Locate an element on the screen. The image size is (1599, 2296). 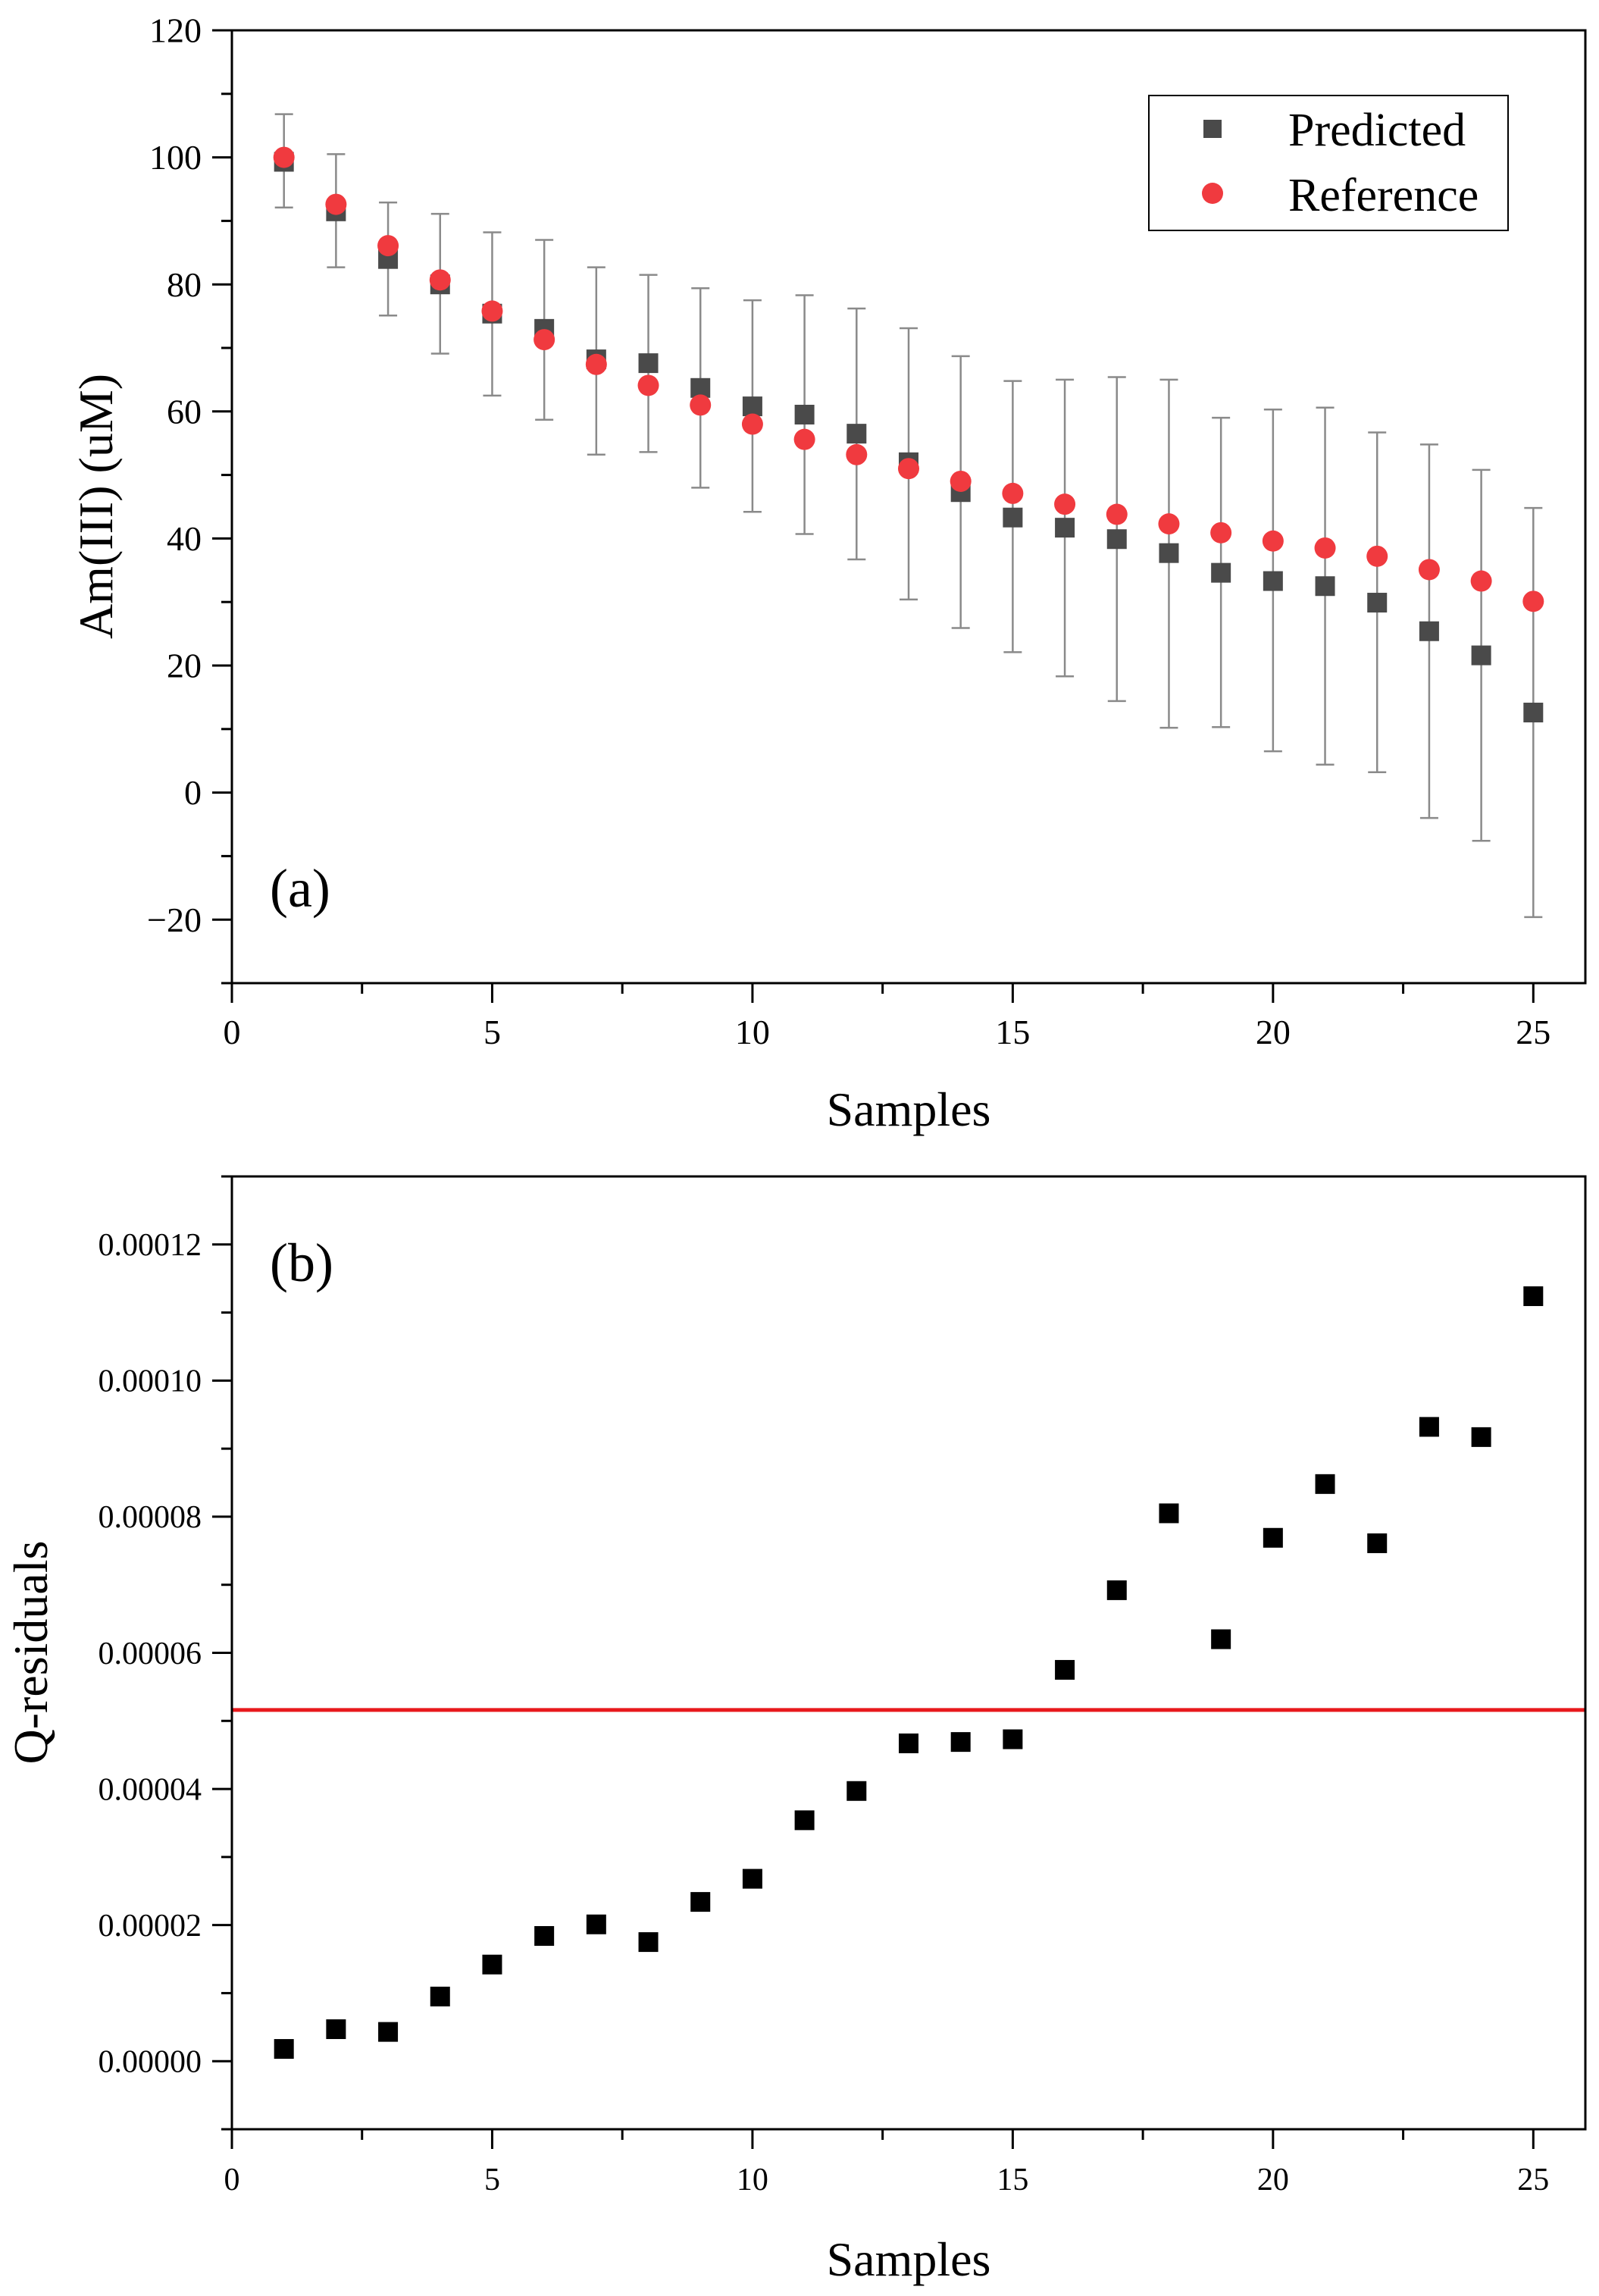
panel-a-ylabel: Am(III) (uM) is located at coordinates (96, 506).